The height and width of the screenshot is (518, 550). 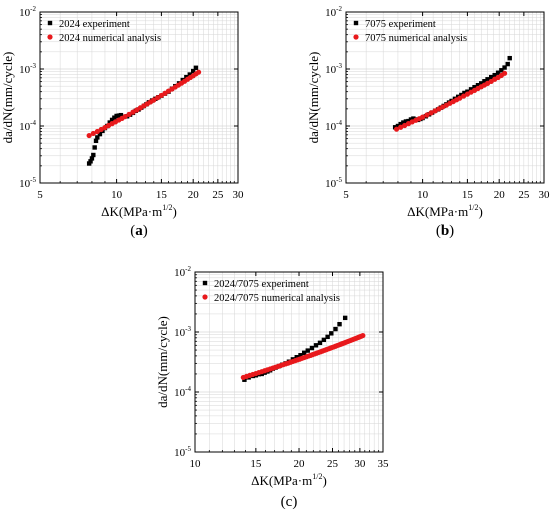 I want to click on panel-label: (c), so click(x=289, y=502).